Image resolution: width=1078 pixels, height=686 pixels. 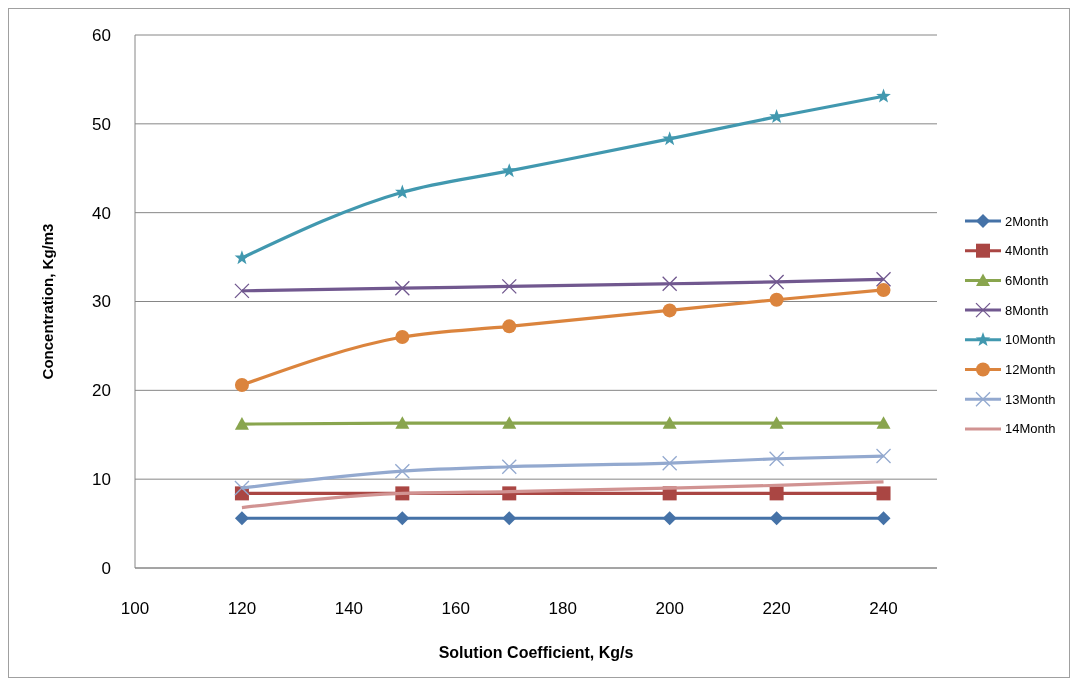 I want to click on x-tick-label: 140, so click(x=349, y=608).